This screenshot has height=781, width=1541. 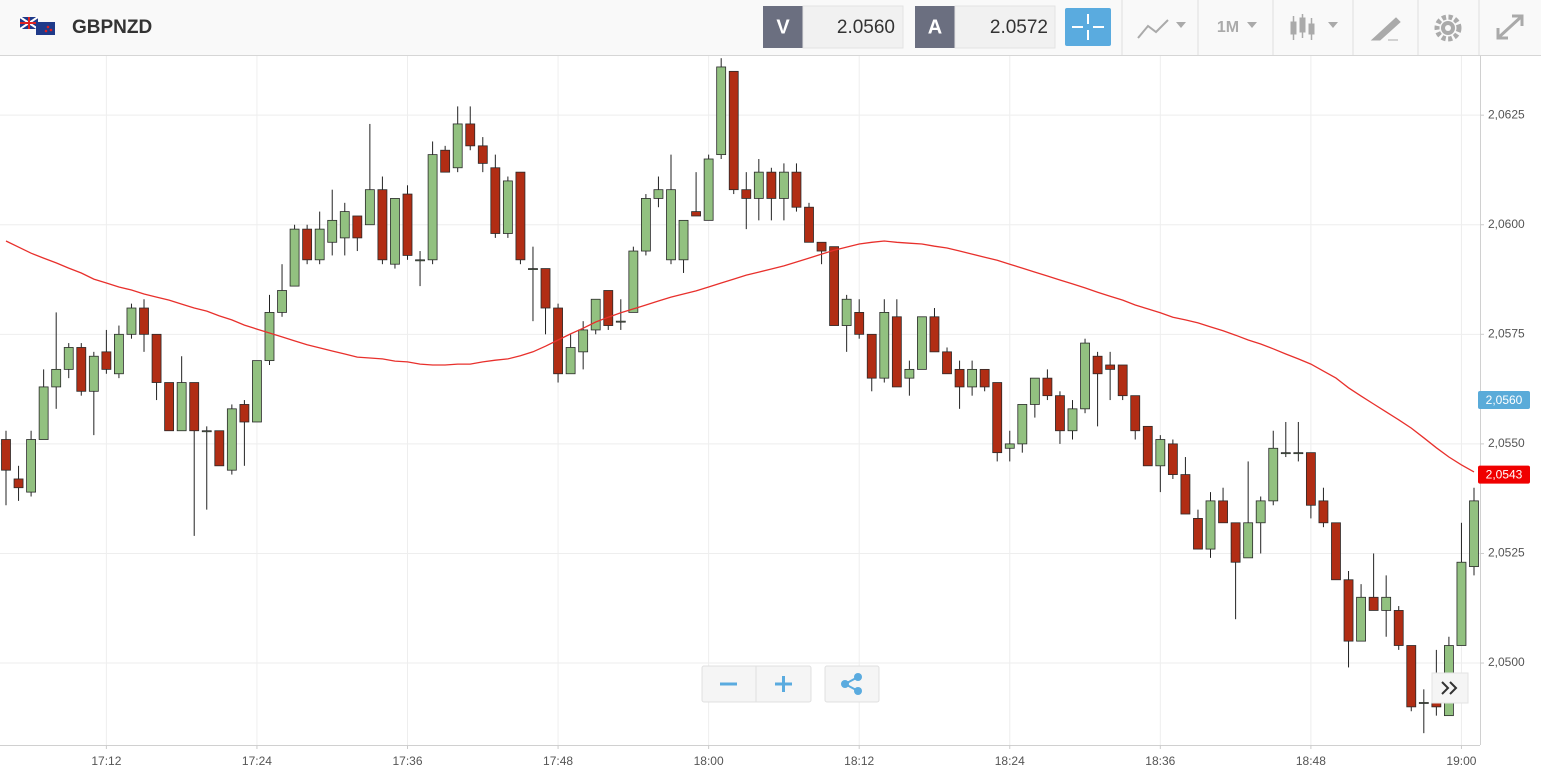 I want to click on x-tick-label: 18:36, so click(x=1160, y=761).